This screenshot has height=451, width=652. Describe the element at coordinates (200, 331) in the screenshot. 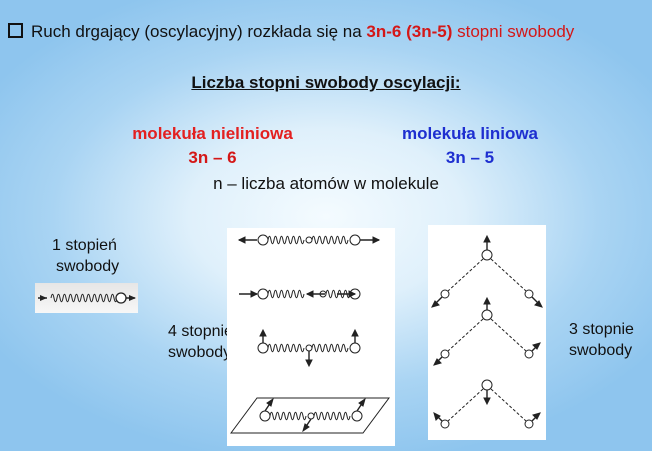

I see `linear-caption-line1: 4 stopnie` at that location.